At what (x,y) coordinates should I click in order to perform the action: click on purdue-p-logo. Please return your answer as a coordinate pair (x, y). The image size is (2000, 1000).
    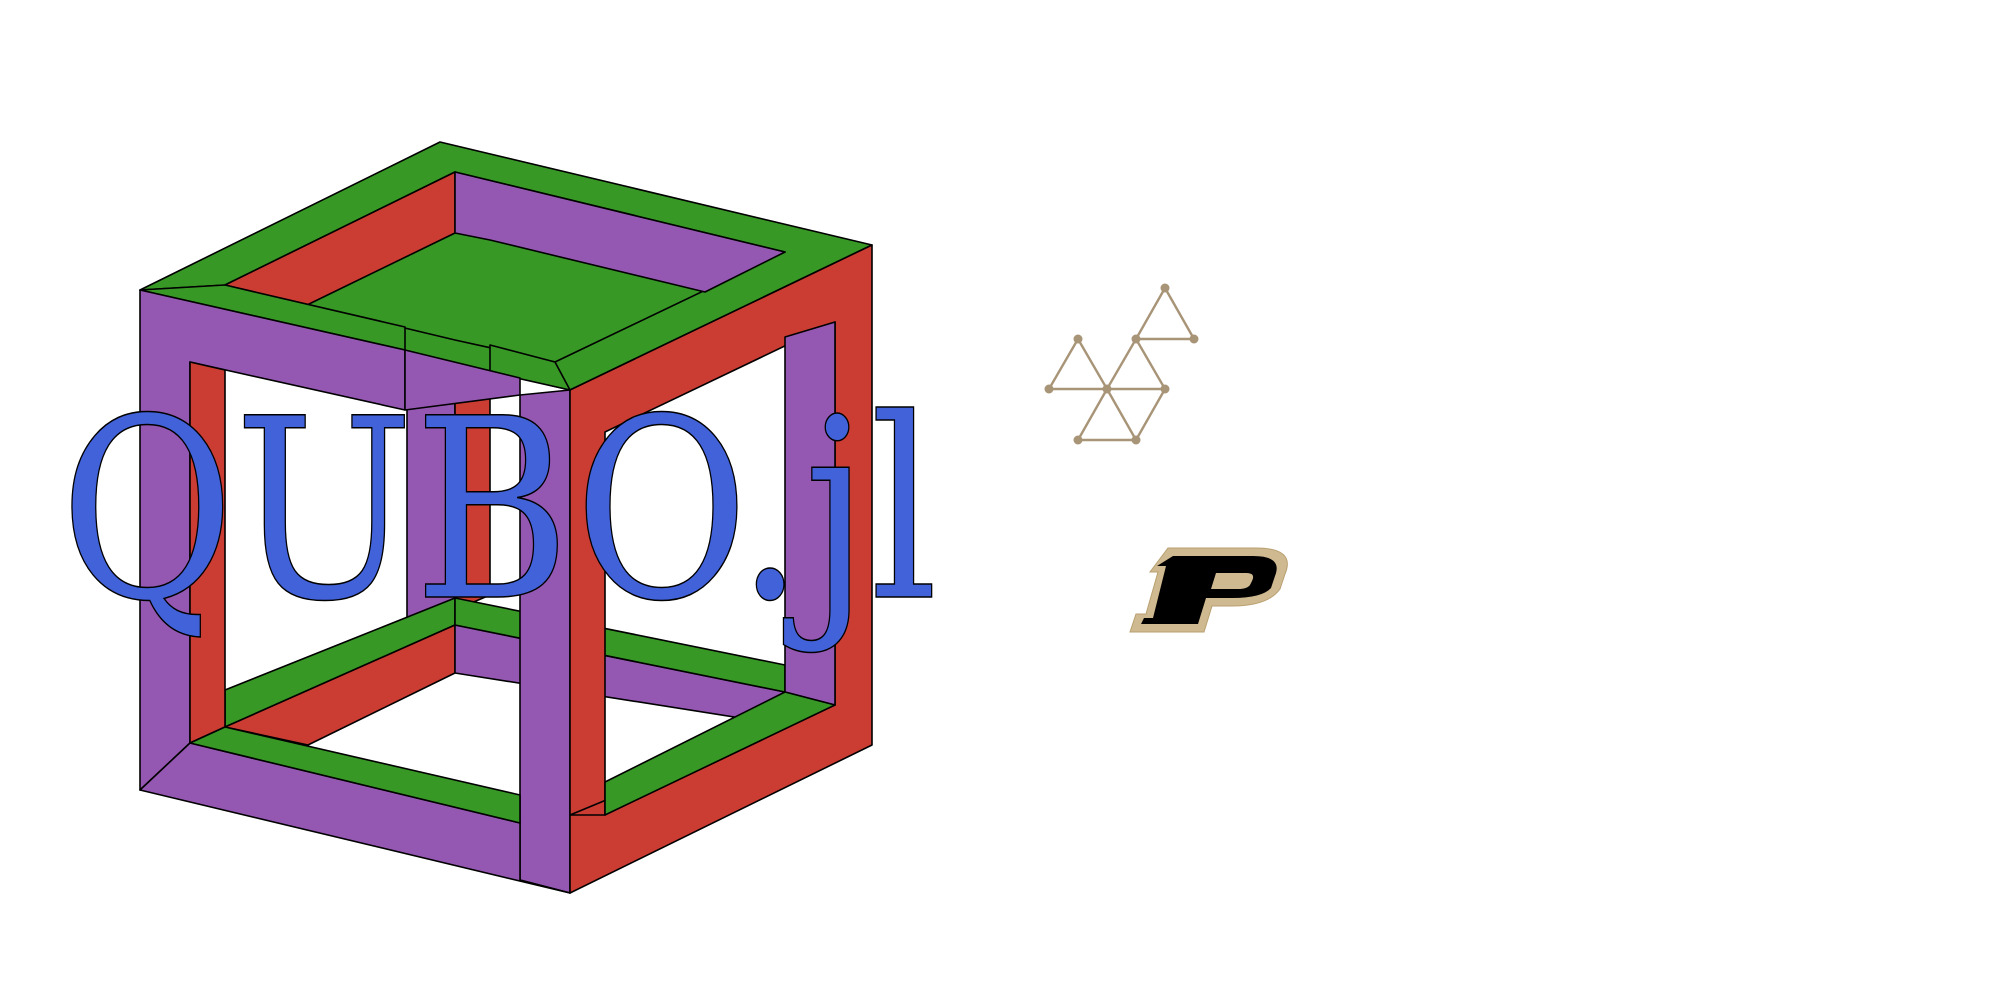
    Looking at the image, I should click on (1208, 590).